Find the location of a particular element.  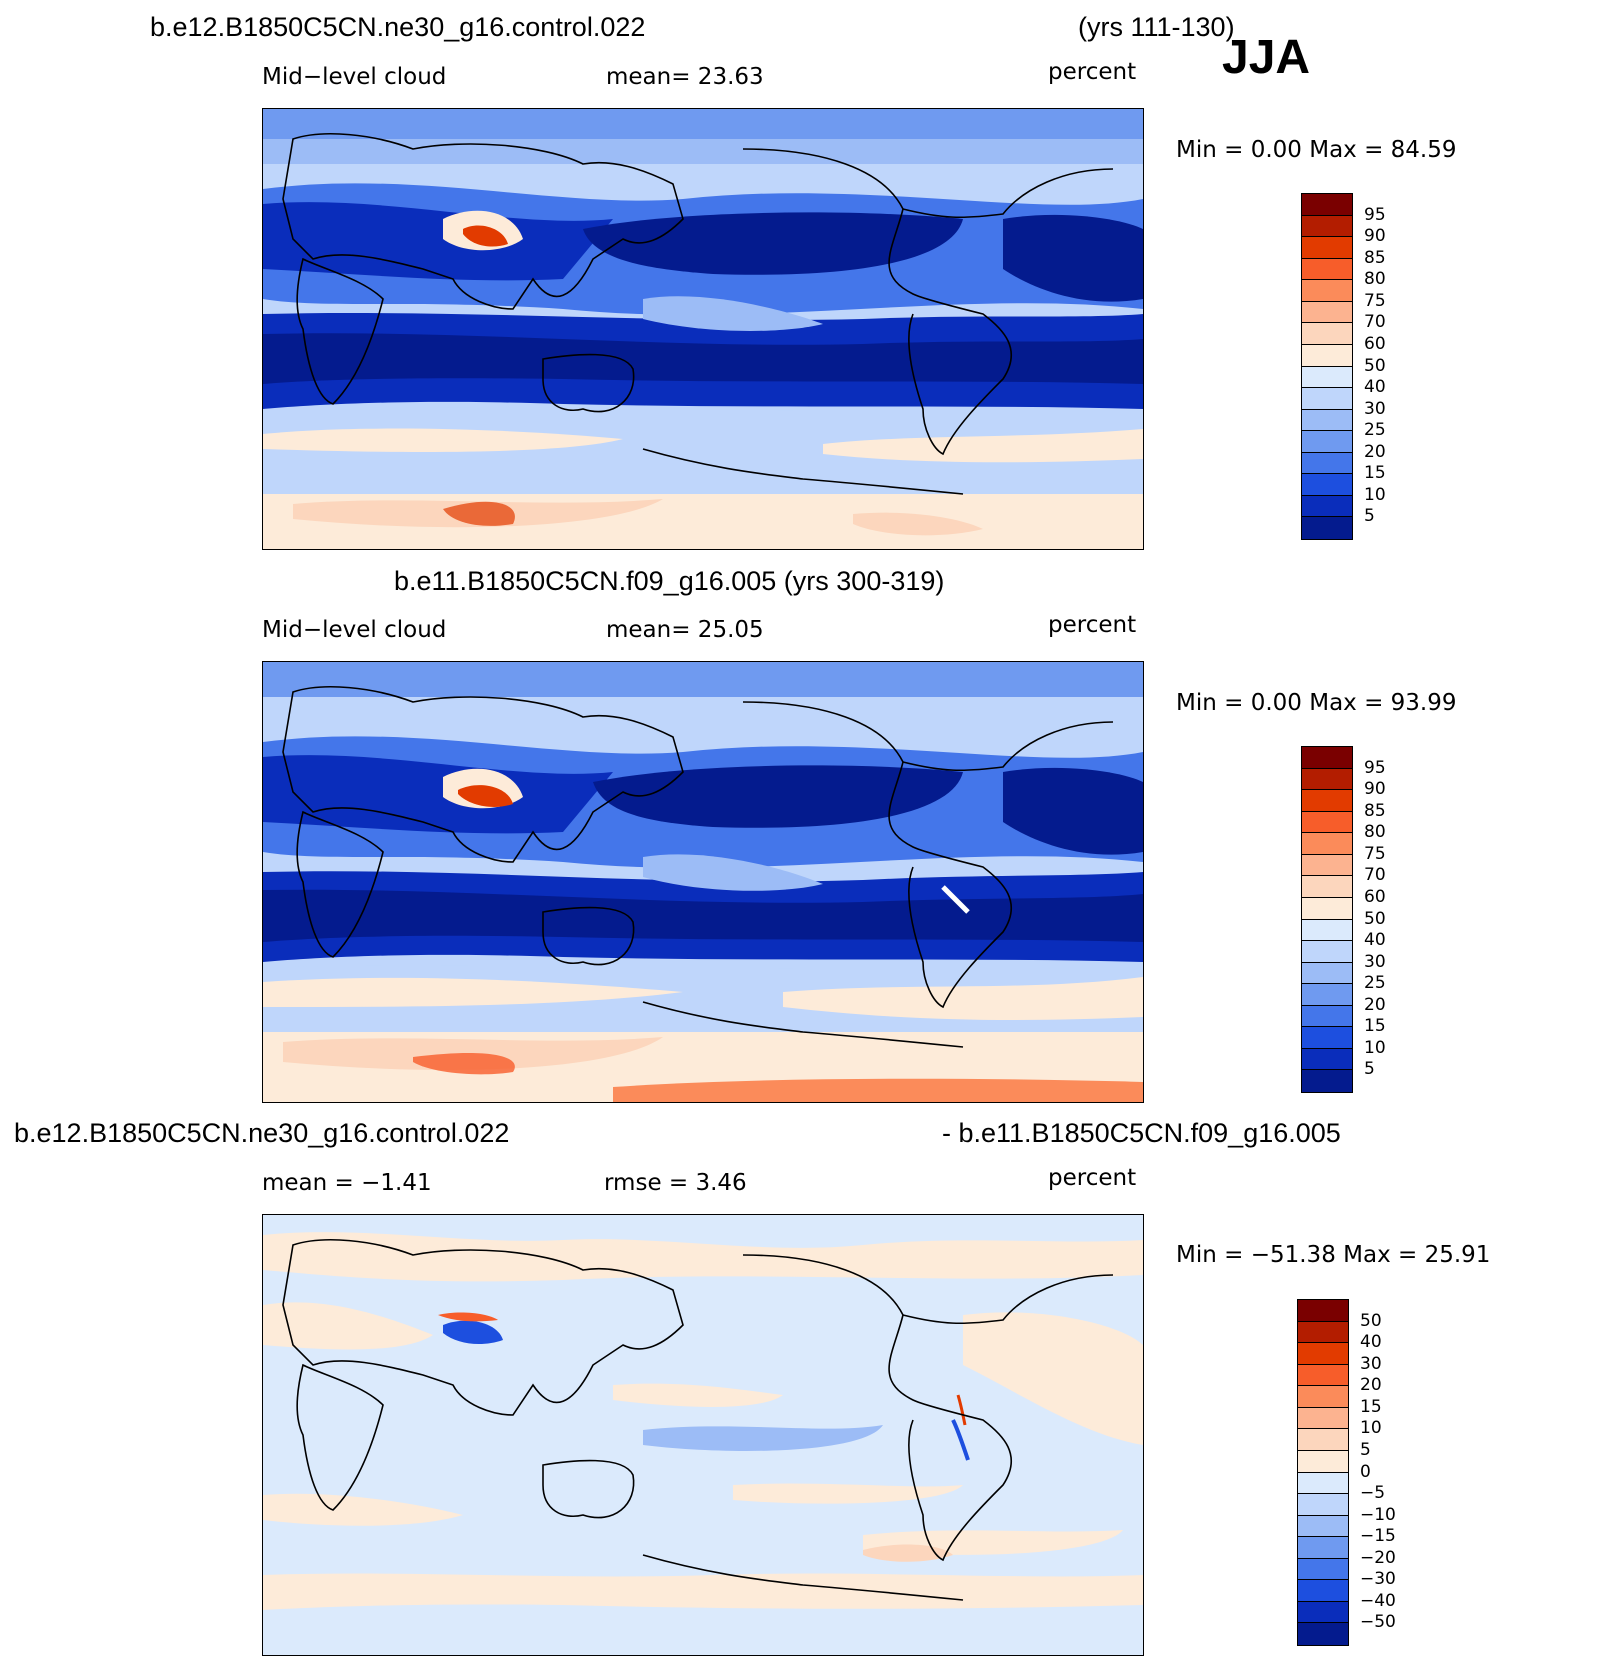

panel3-case-title: b.e12.B1850C5CN.ne30_g16.control.022 is located at coordinates (262, 1133).